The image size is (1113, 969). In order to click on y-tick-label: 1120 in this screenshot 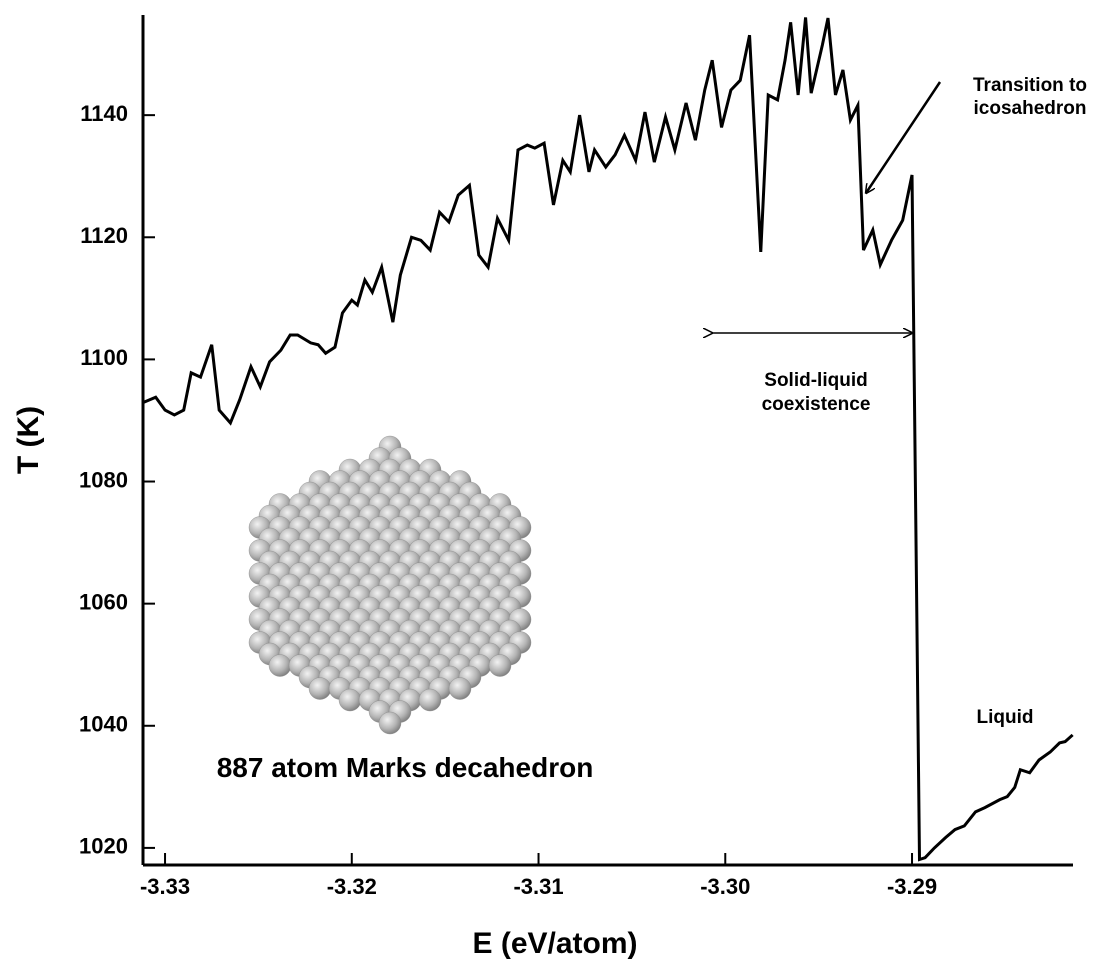, I will do `click(104, 235)`.